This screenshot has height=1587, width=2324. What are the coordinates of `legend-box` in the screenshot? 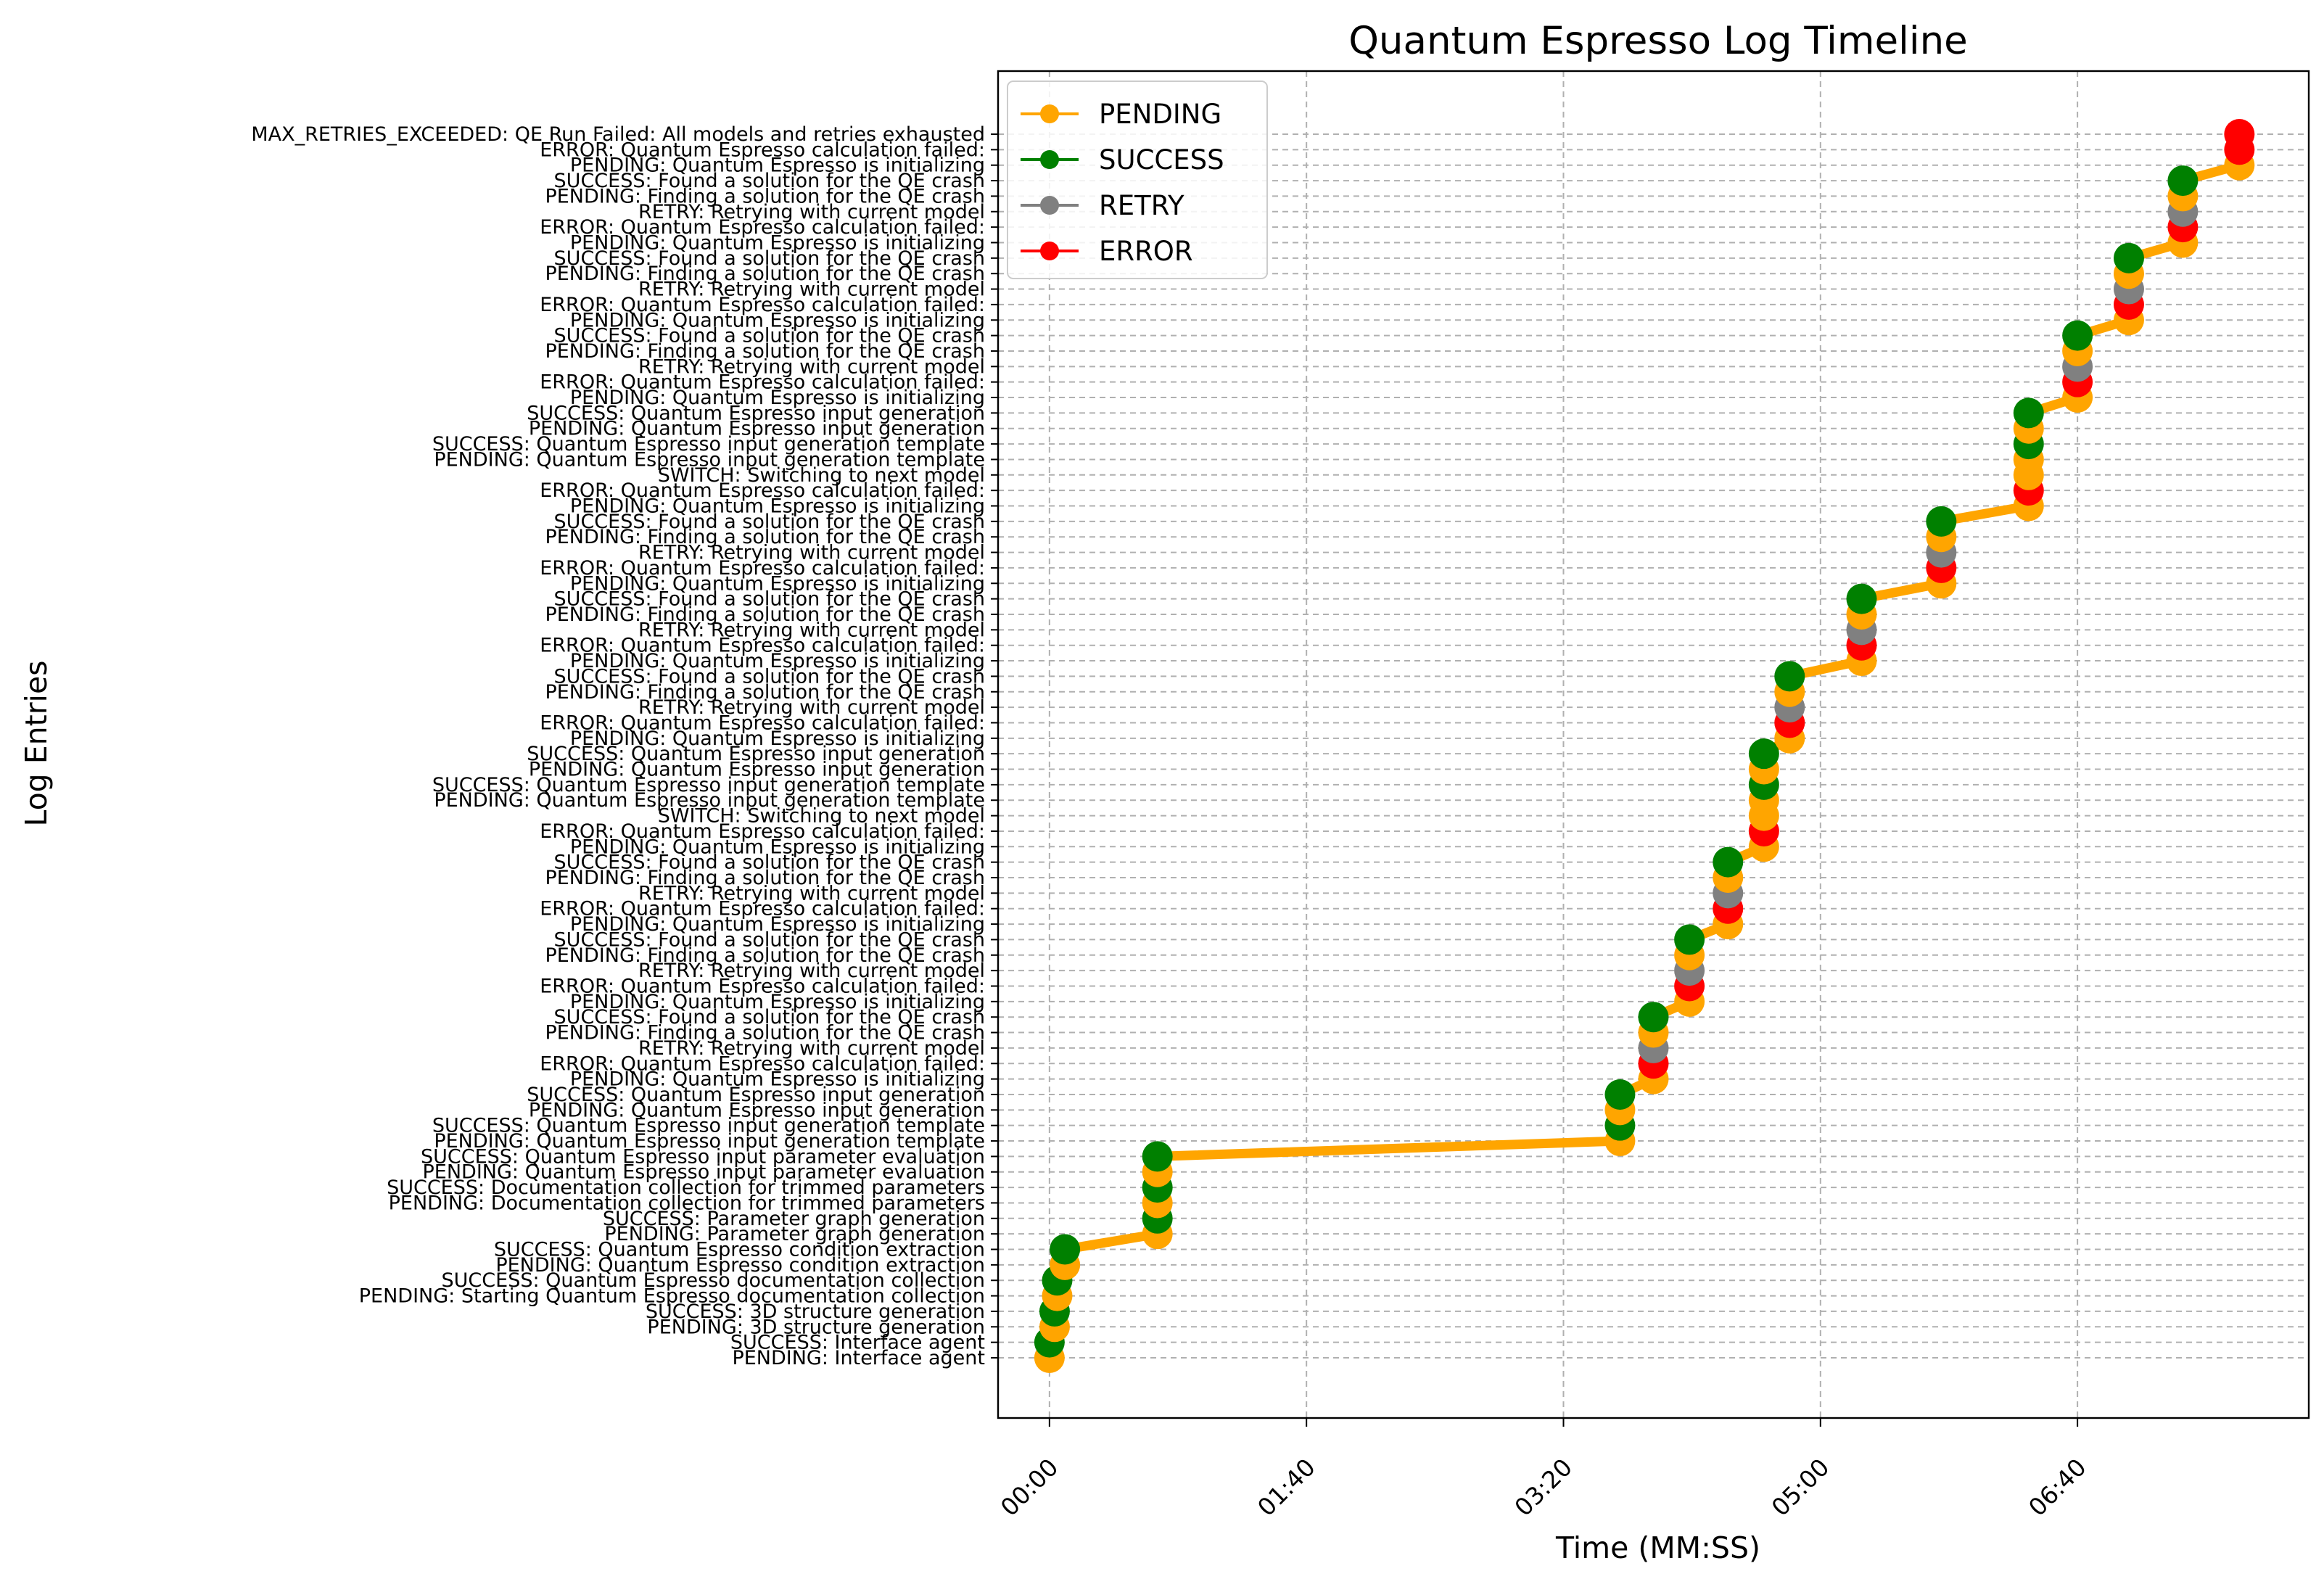 It's located at (1137, 180).